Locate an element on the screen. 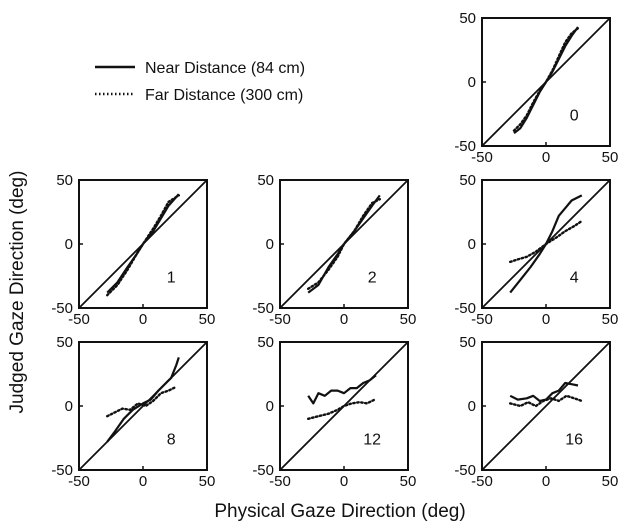 Image resolution: width=618 pixels, height=527 pixels. legend-near-label: Near Distance (84 cm) is located at coordinates (225, 68).